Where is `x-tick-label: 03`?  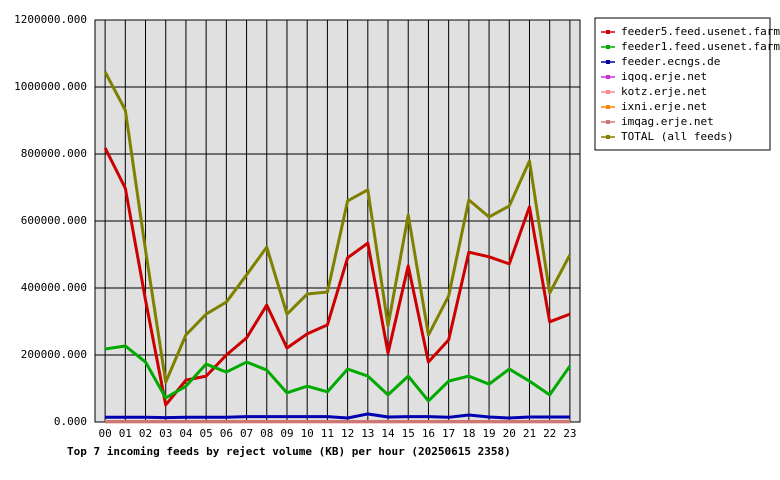
x-tick-label: 03 is located at coordinates (165, 433).